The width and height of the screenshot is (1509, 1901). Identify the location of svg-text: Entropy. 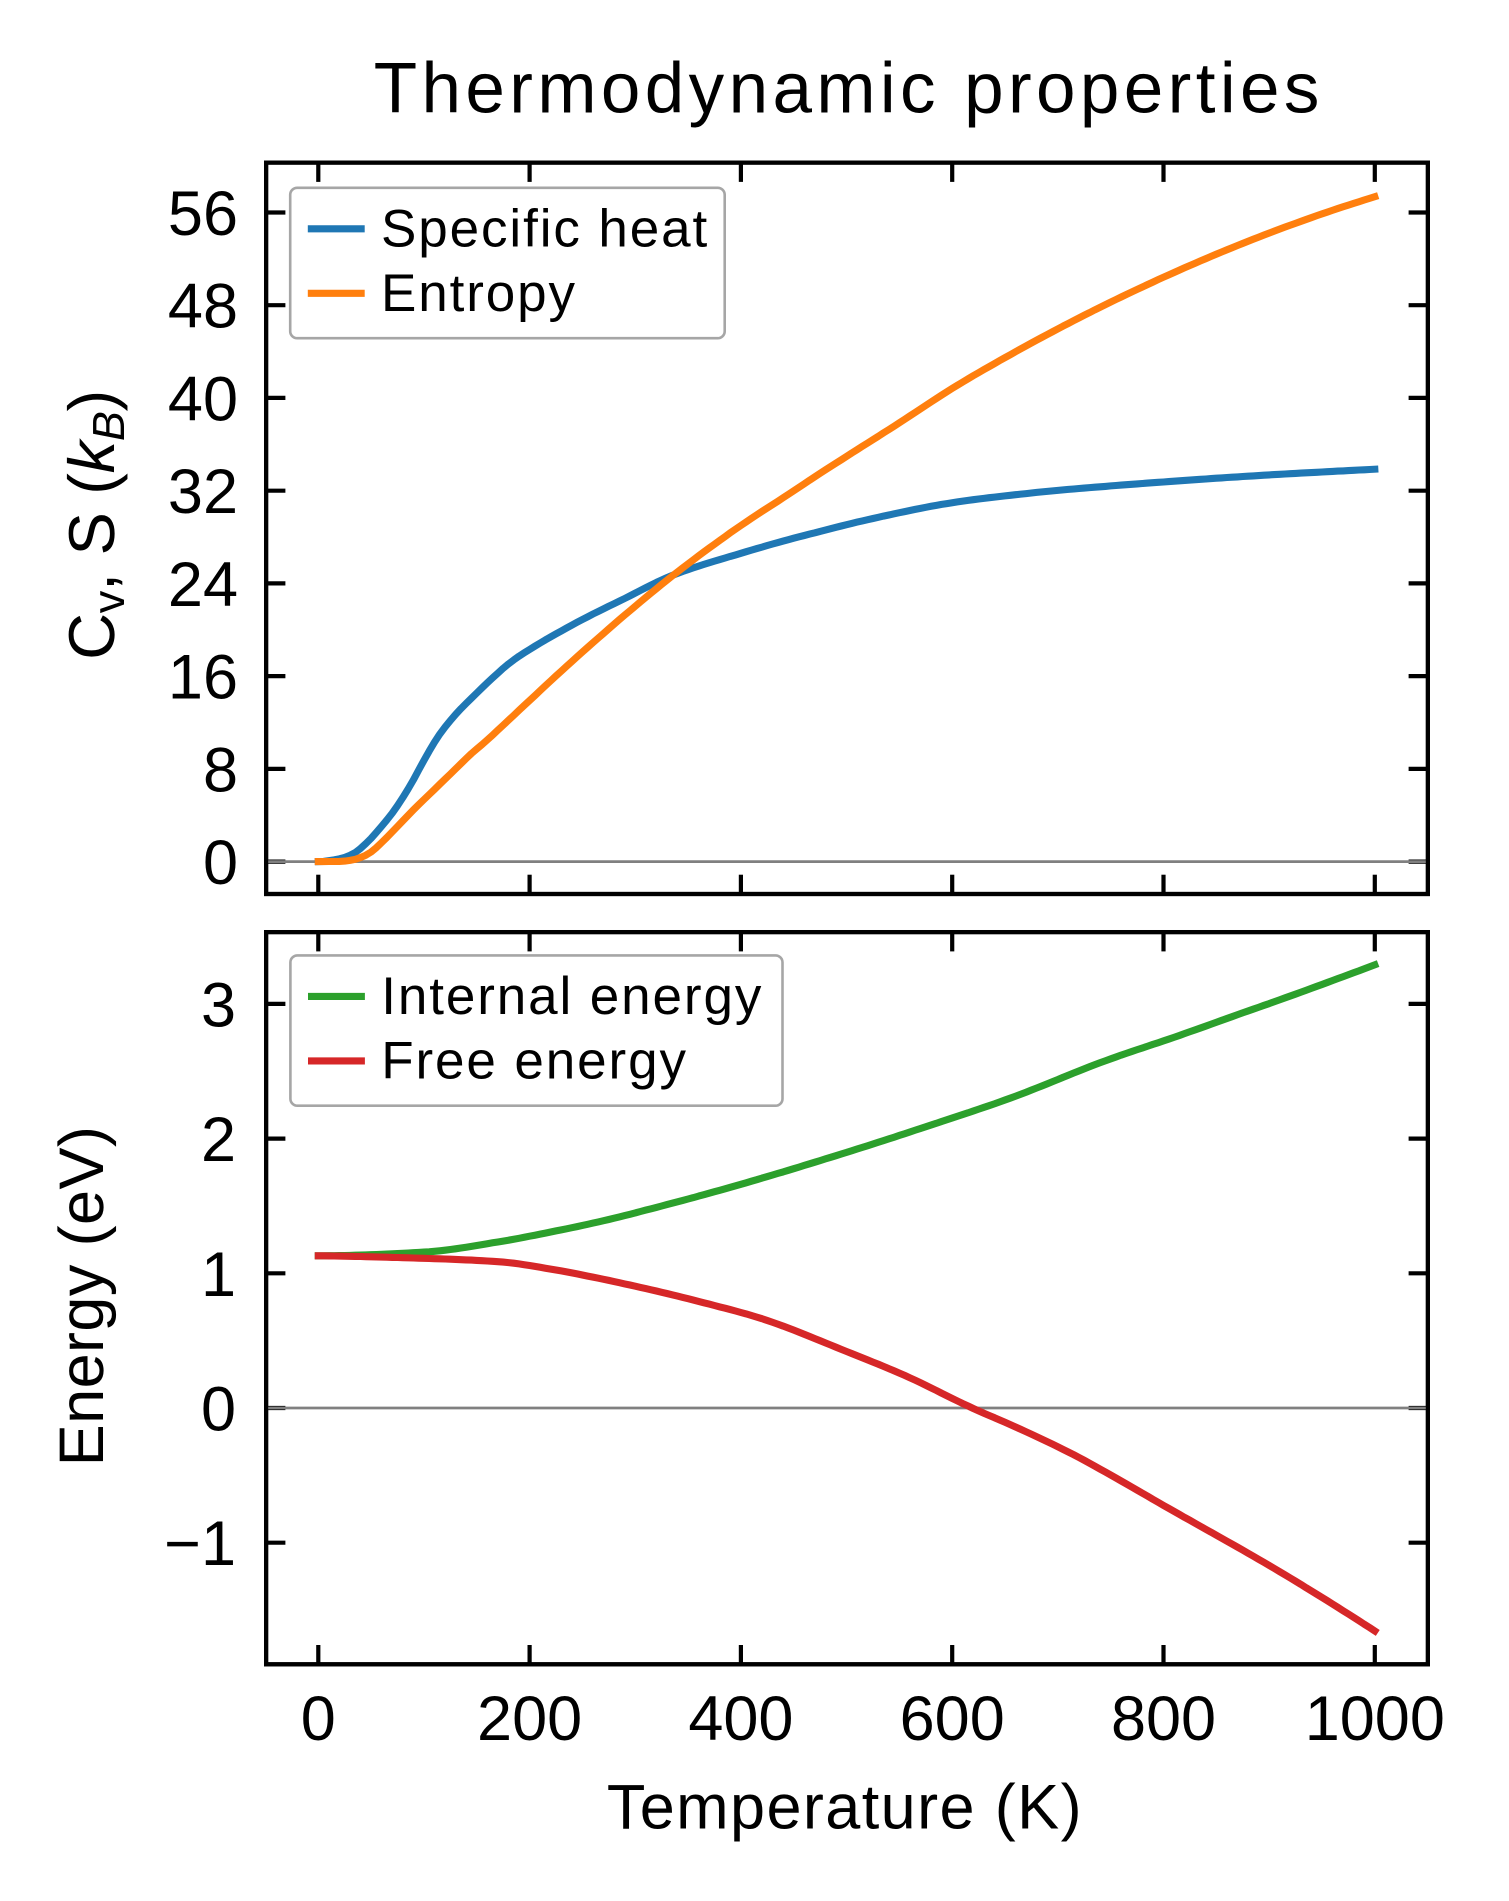
(479, 293).